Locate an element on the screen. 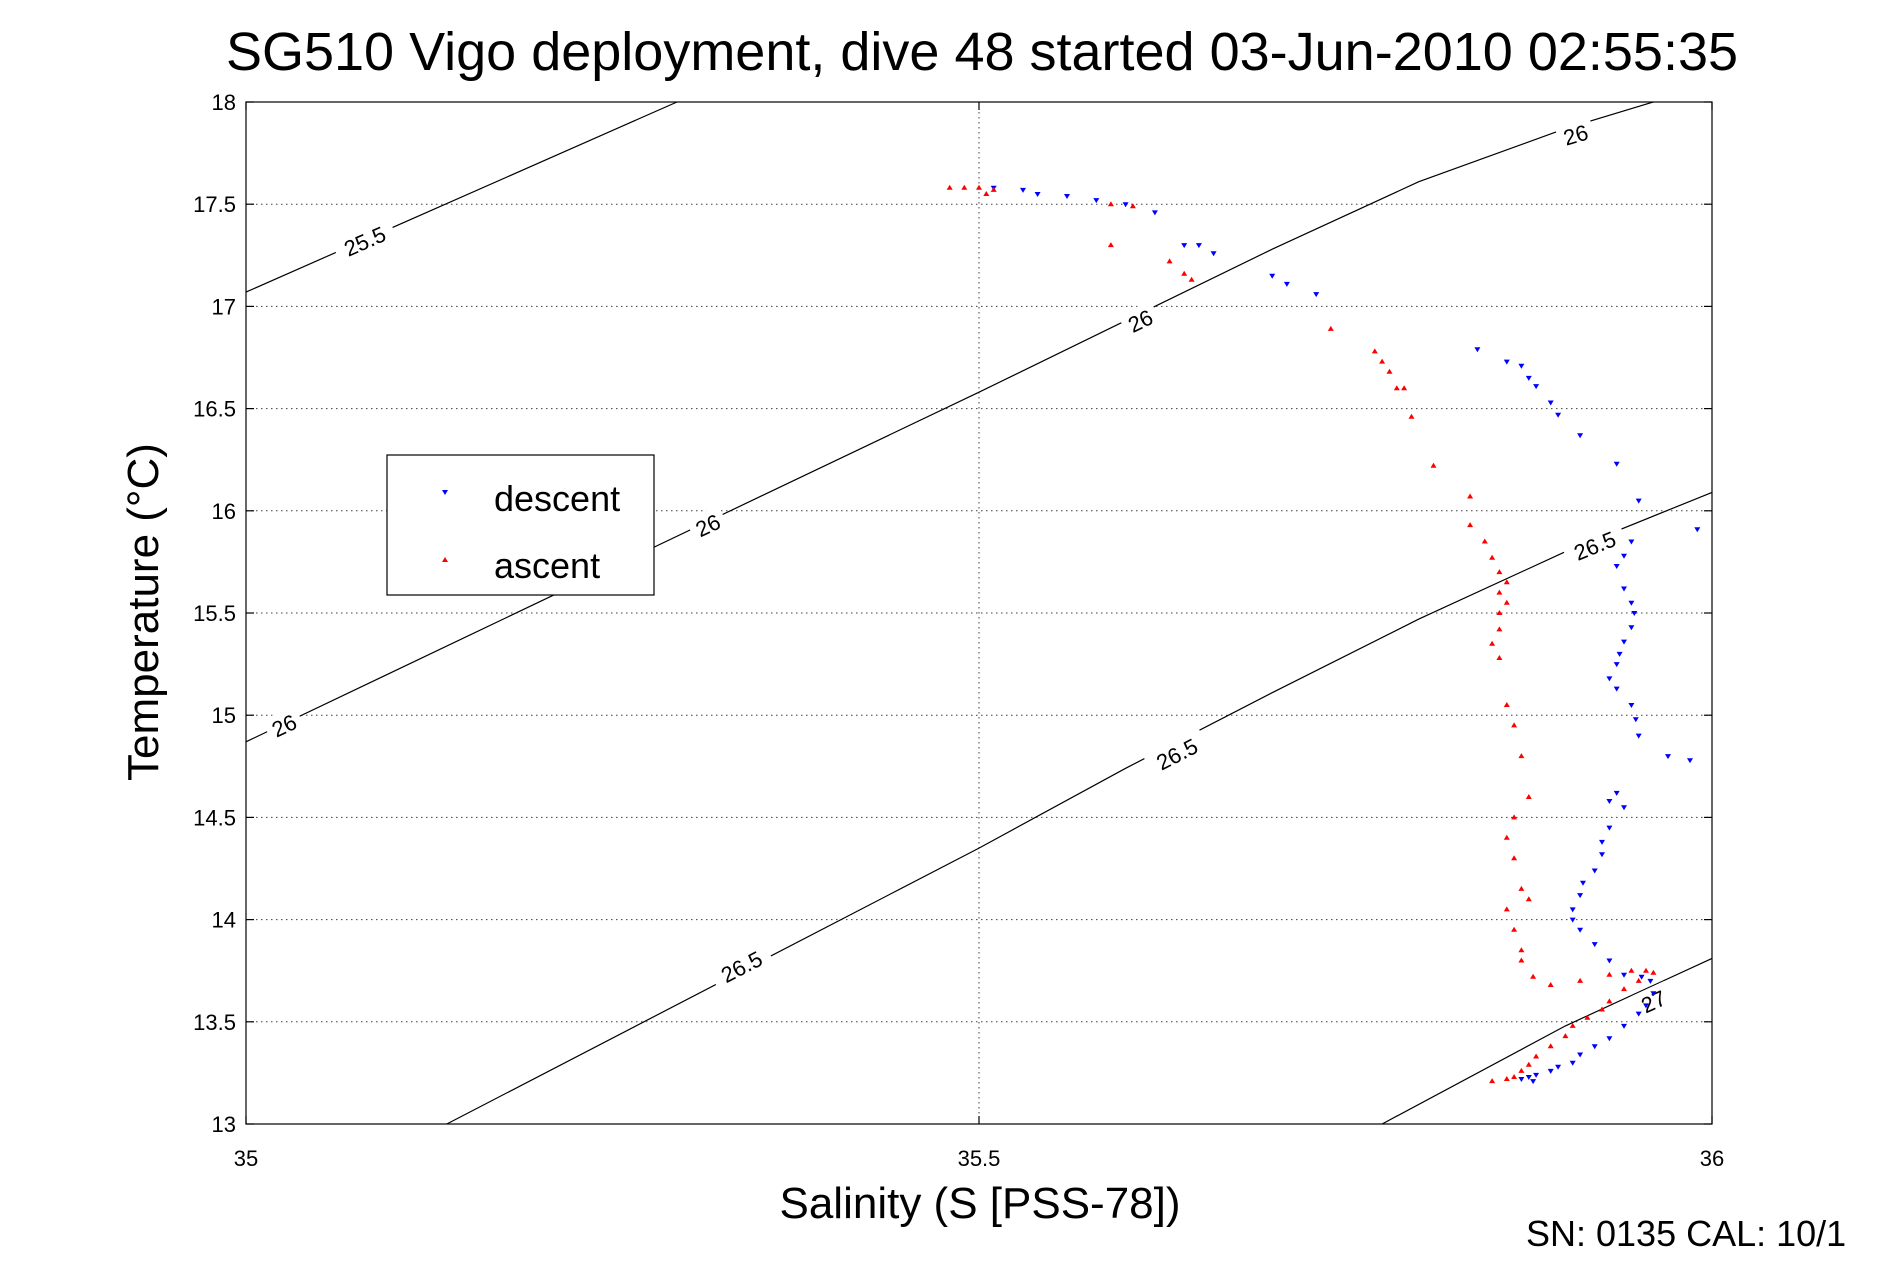 This screenshot has height=1262, width=1891. y-tick-label: 14.5 is located at coordinates (214, 817).